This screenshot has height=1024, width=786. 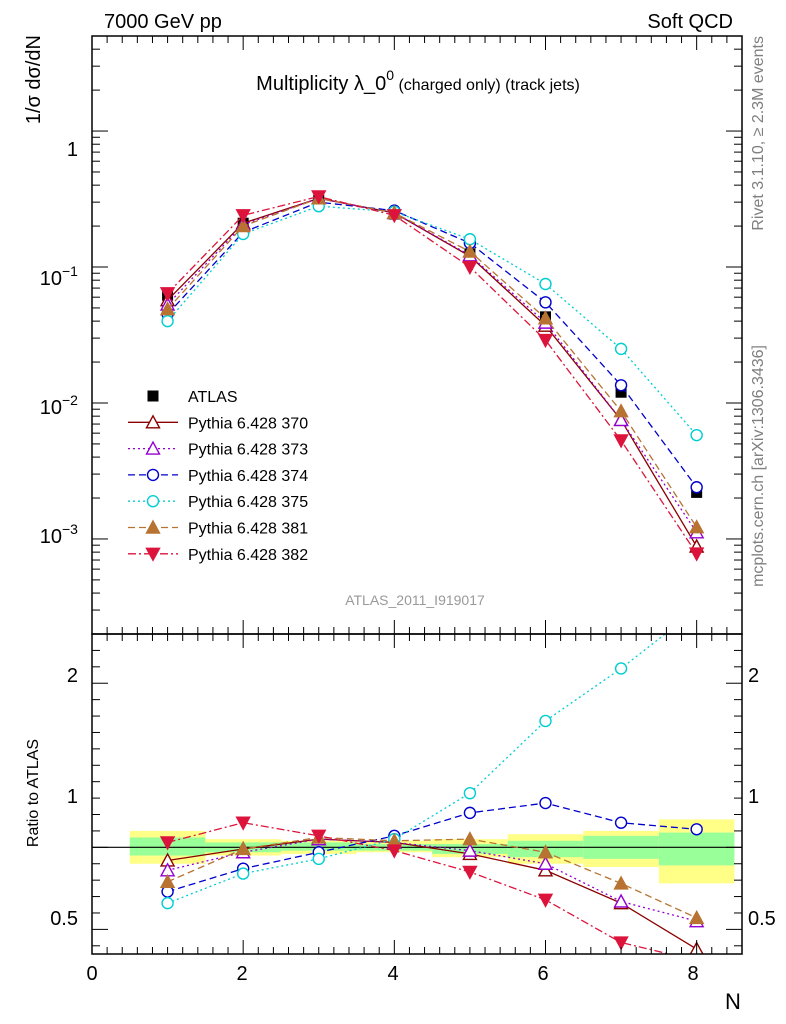 What do you see at coordinates (91, 974) in the screenshot?
I see `xtick-label-0: 0` at bounding box center [91, 974].